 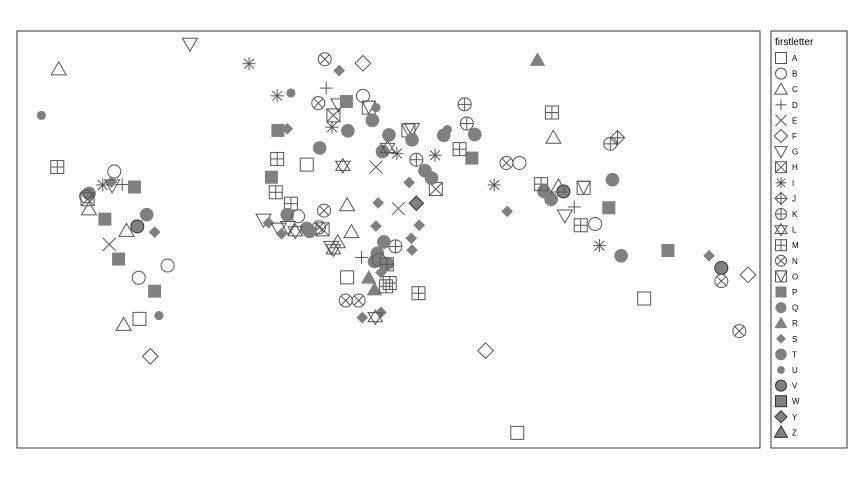 What do you see at coordinates (786, 308) in the screenshot?
I see `legend-entry-q: Q` at bounding box center [786, 308].